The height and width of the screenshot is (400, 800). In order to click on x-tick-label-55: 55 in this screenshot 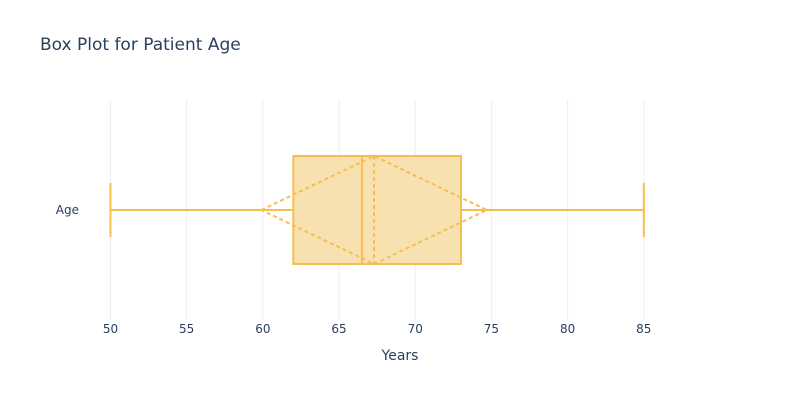, I will do `click(186, 329)`.